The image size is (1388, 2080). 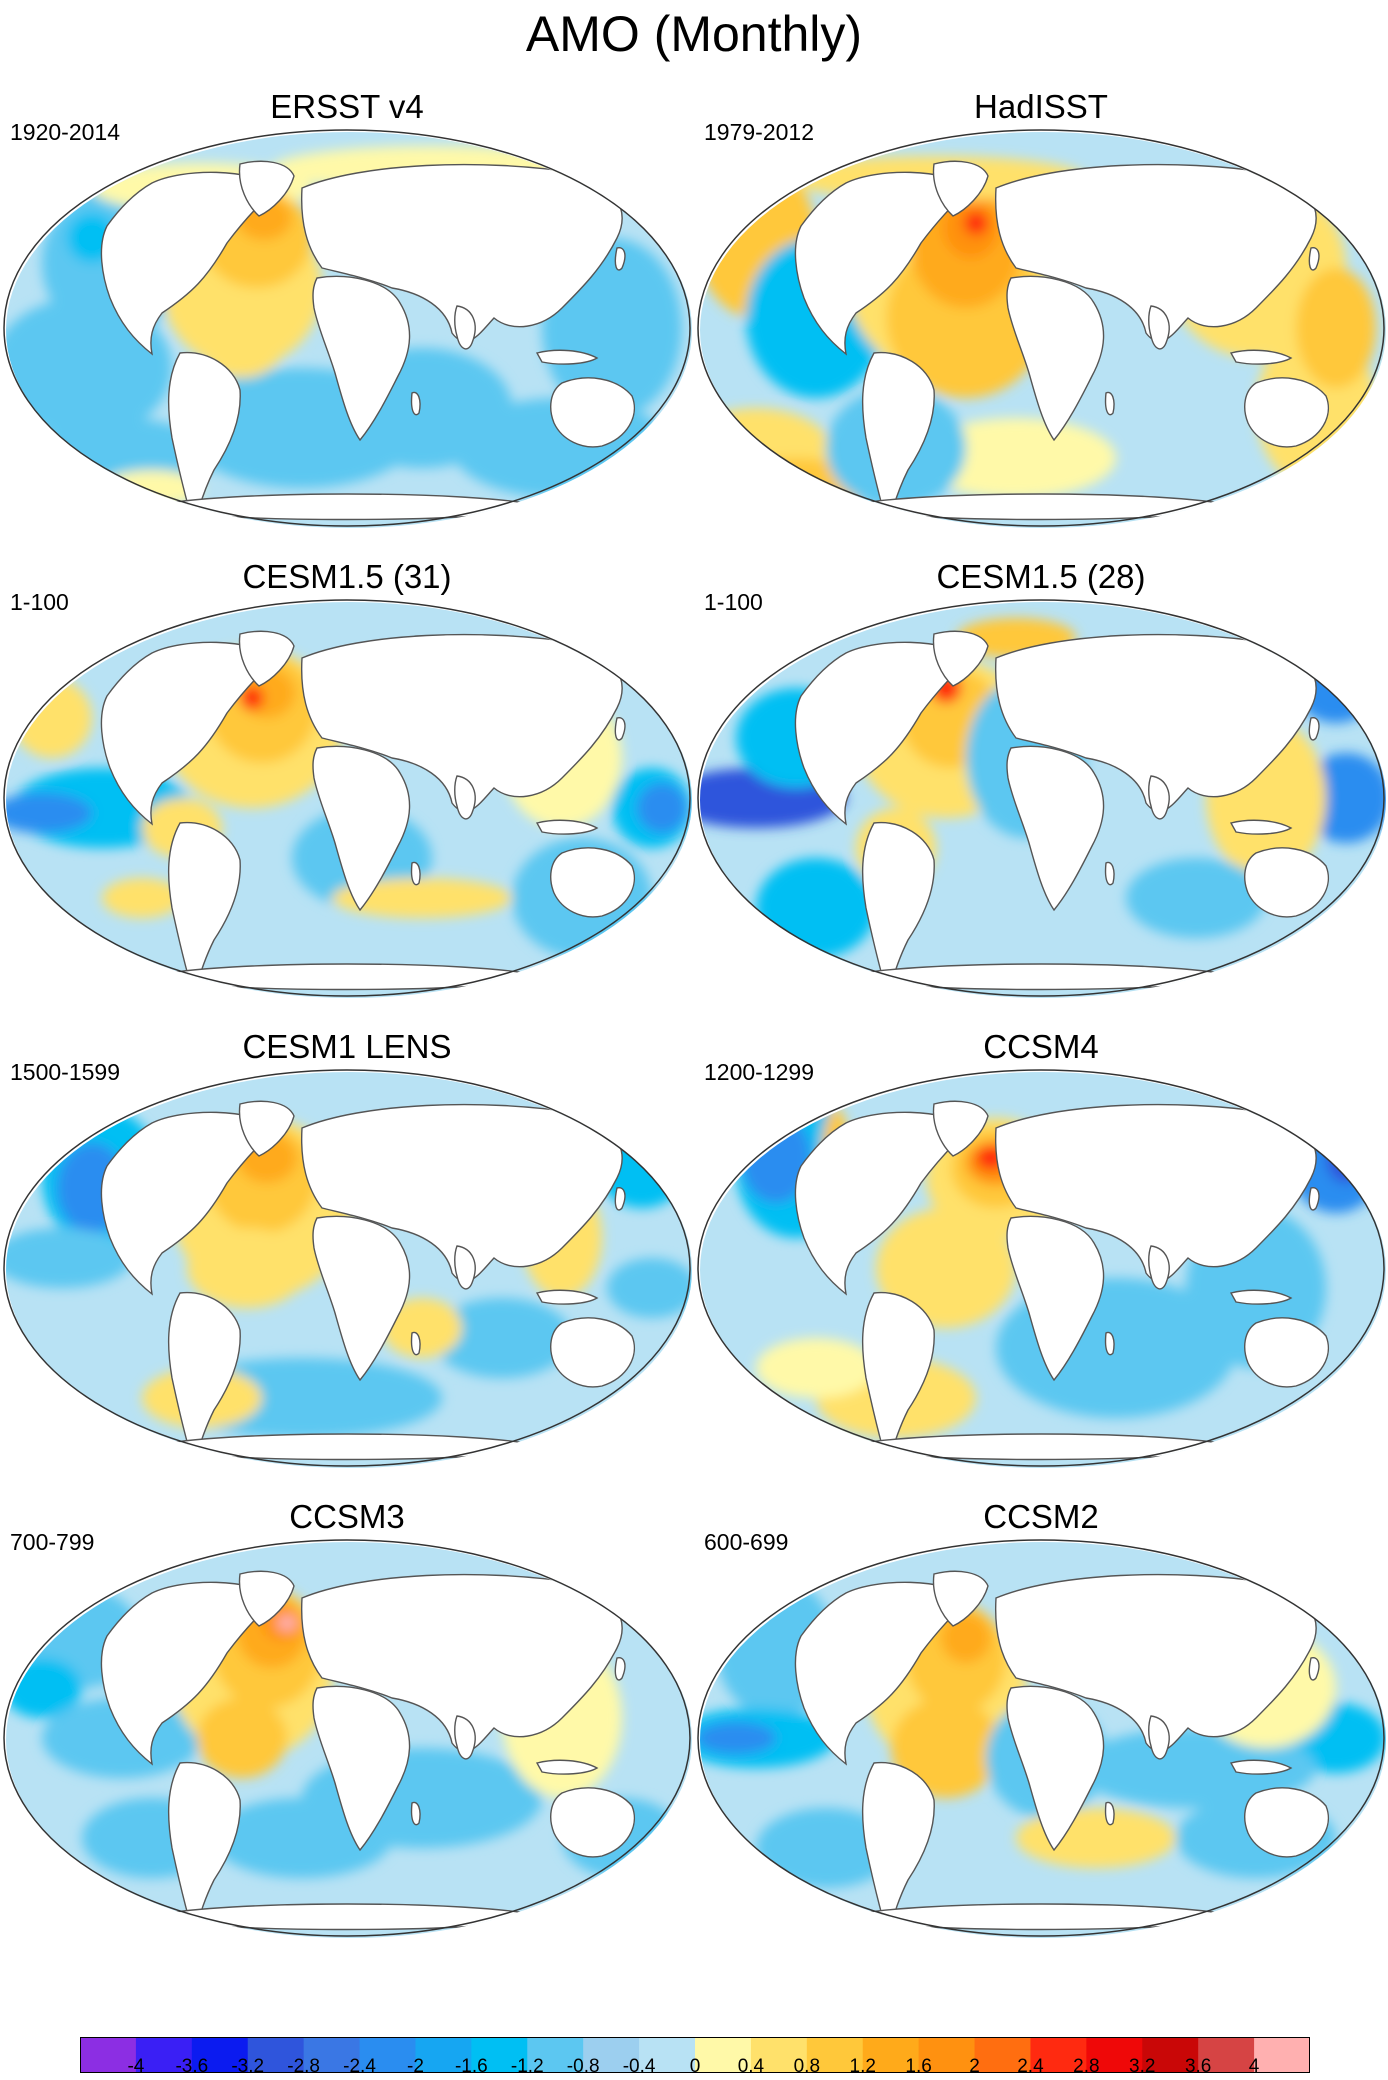 I want to click on map-panel: CESM1.5 (31) 1-100, so click(x=347, y=793).